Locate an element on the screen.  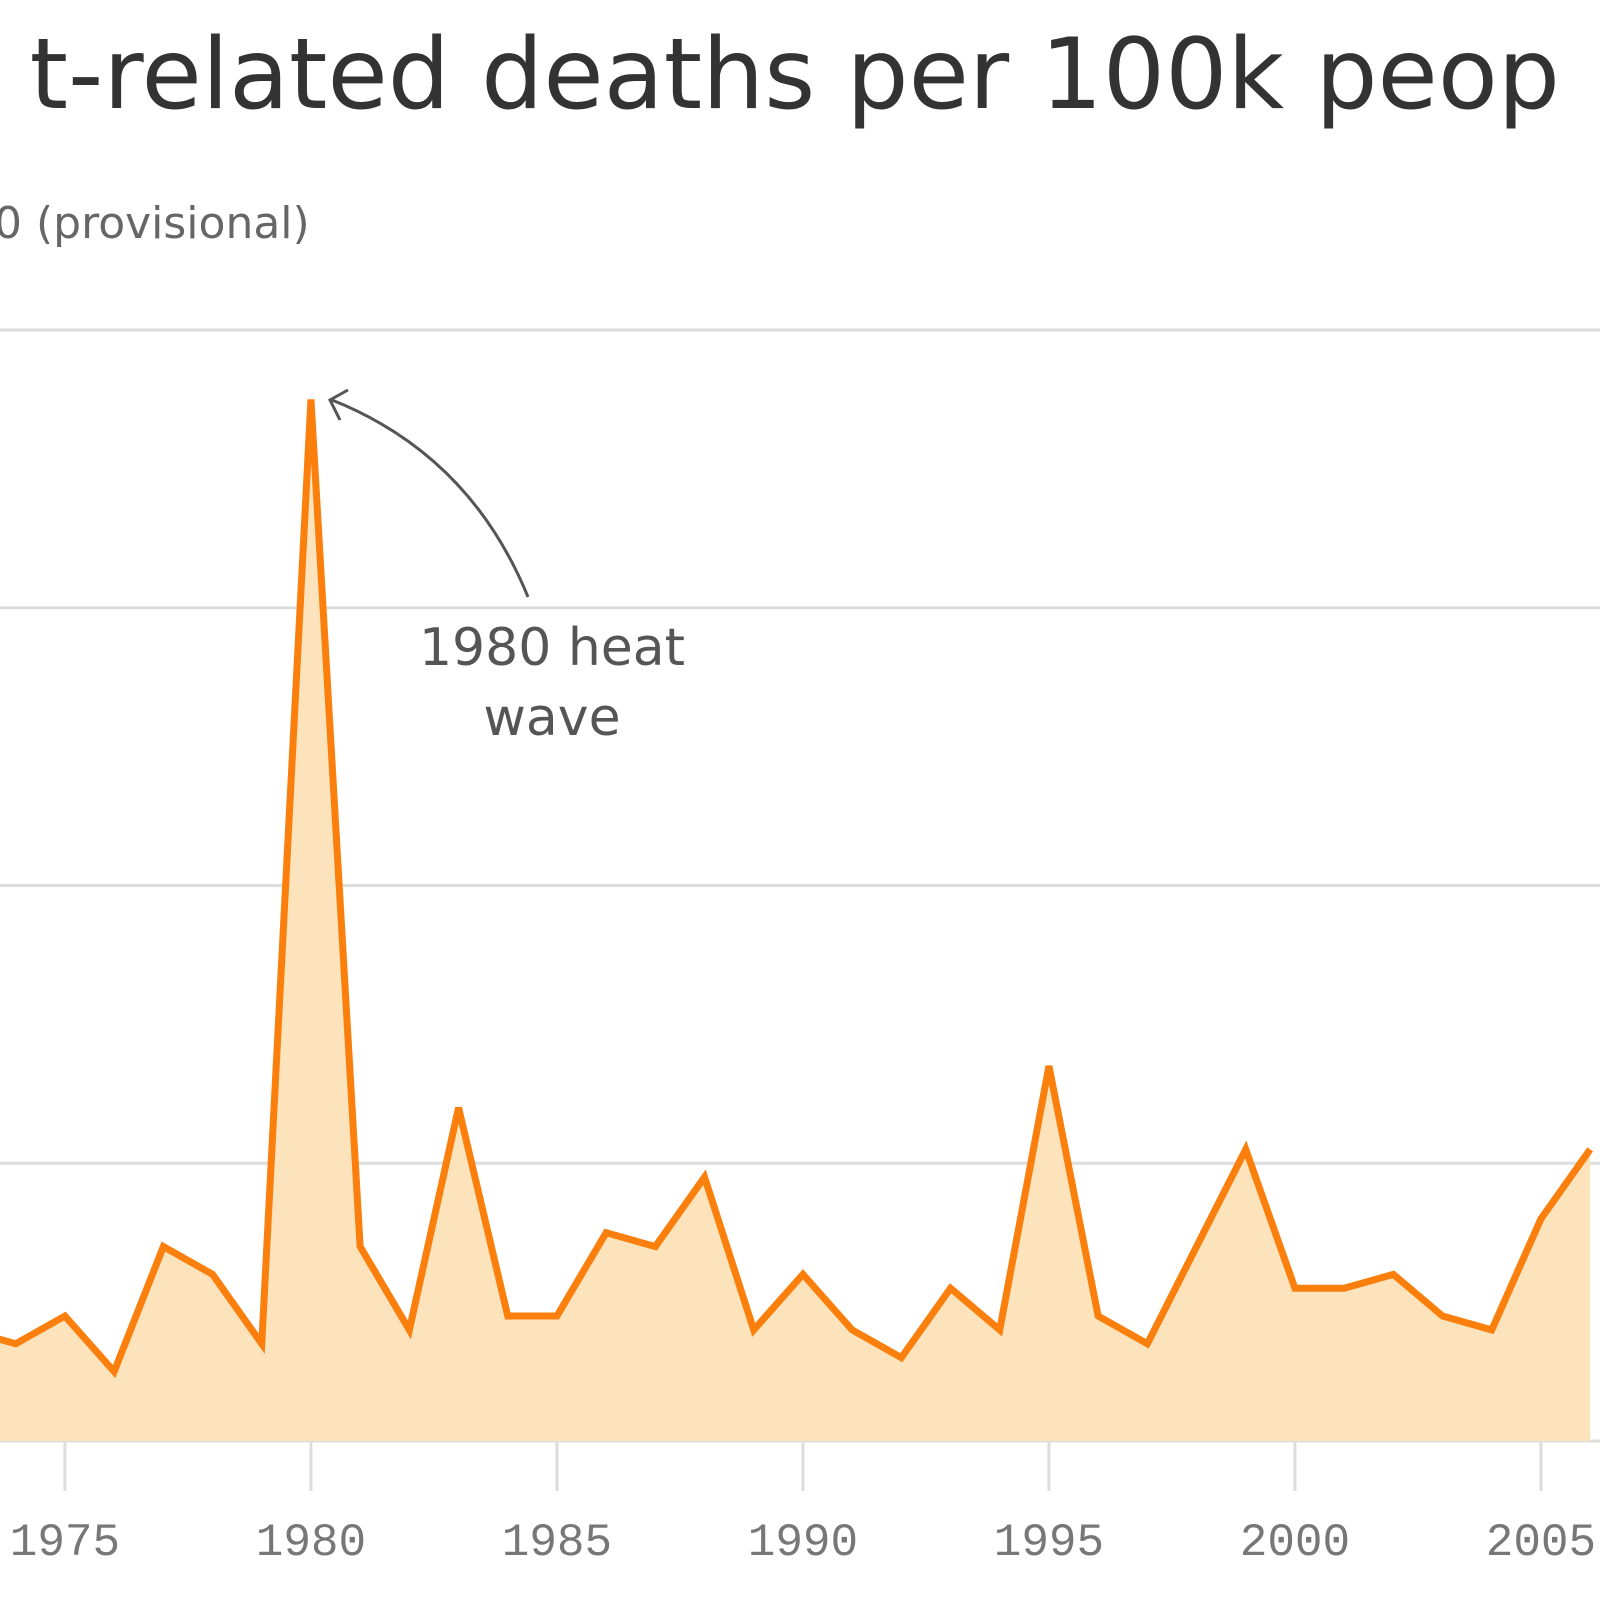
x-tick-label: 1975 is located at coordinates (65, 1543).